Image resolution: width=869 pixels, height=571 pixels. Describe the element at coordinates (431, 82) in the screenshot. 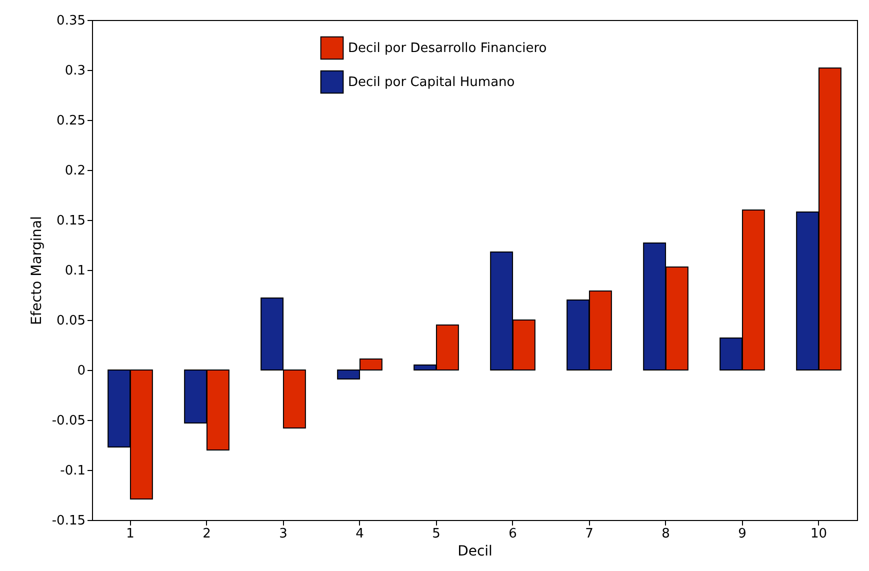

I see `legend-label: Decil por Capital Humano` at that location.